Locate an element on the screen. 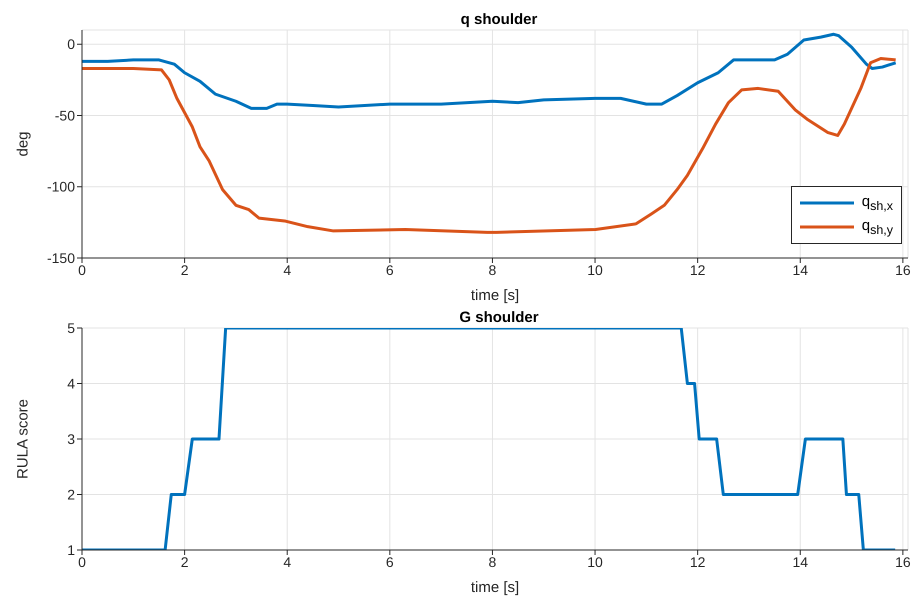  y-tick-label: 0 is located at coordinates (71, 44).